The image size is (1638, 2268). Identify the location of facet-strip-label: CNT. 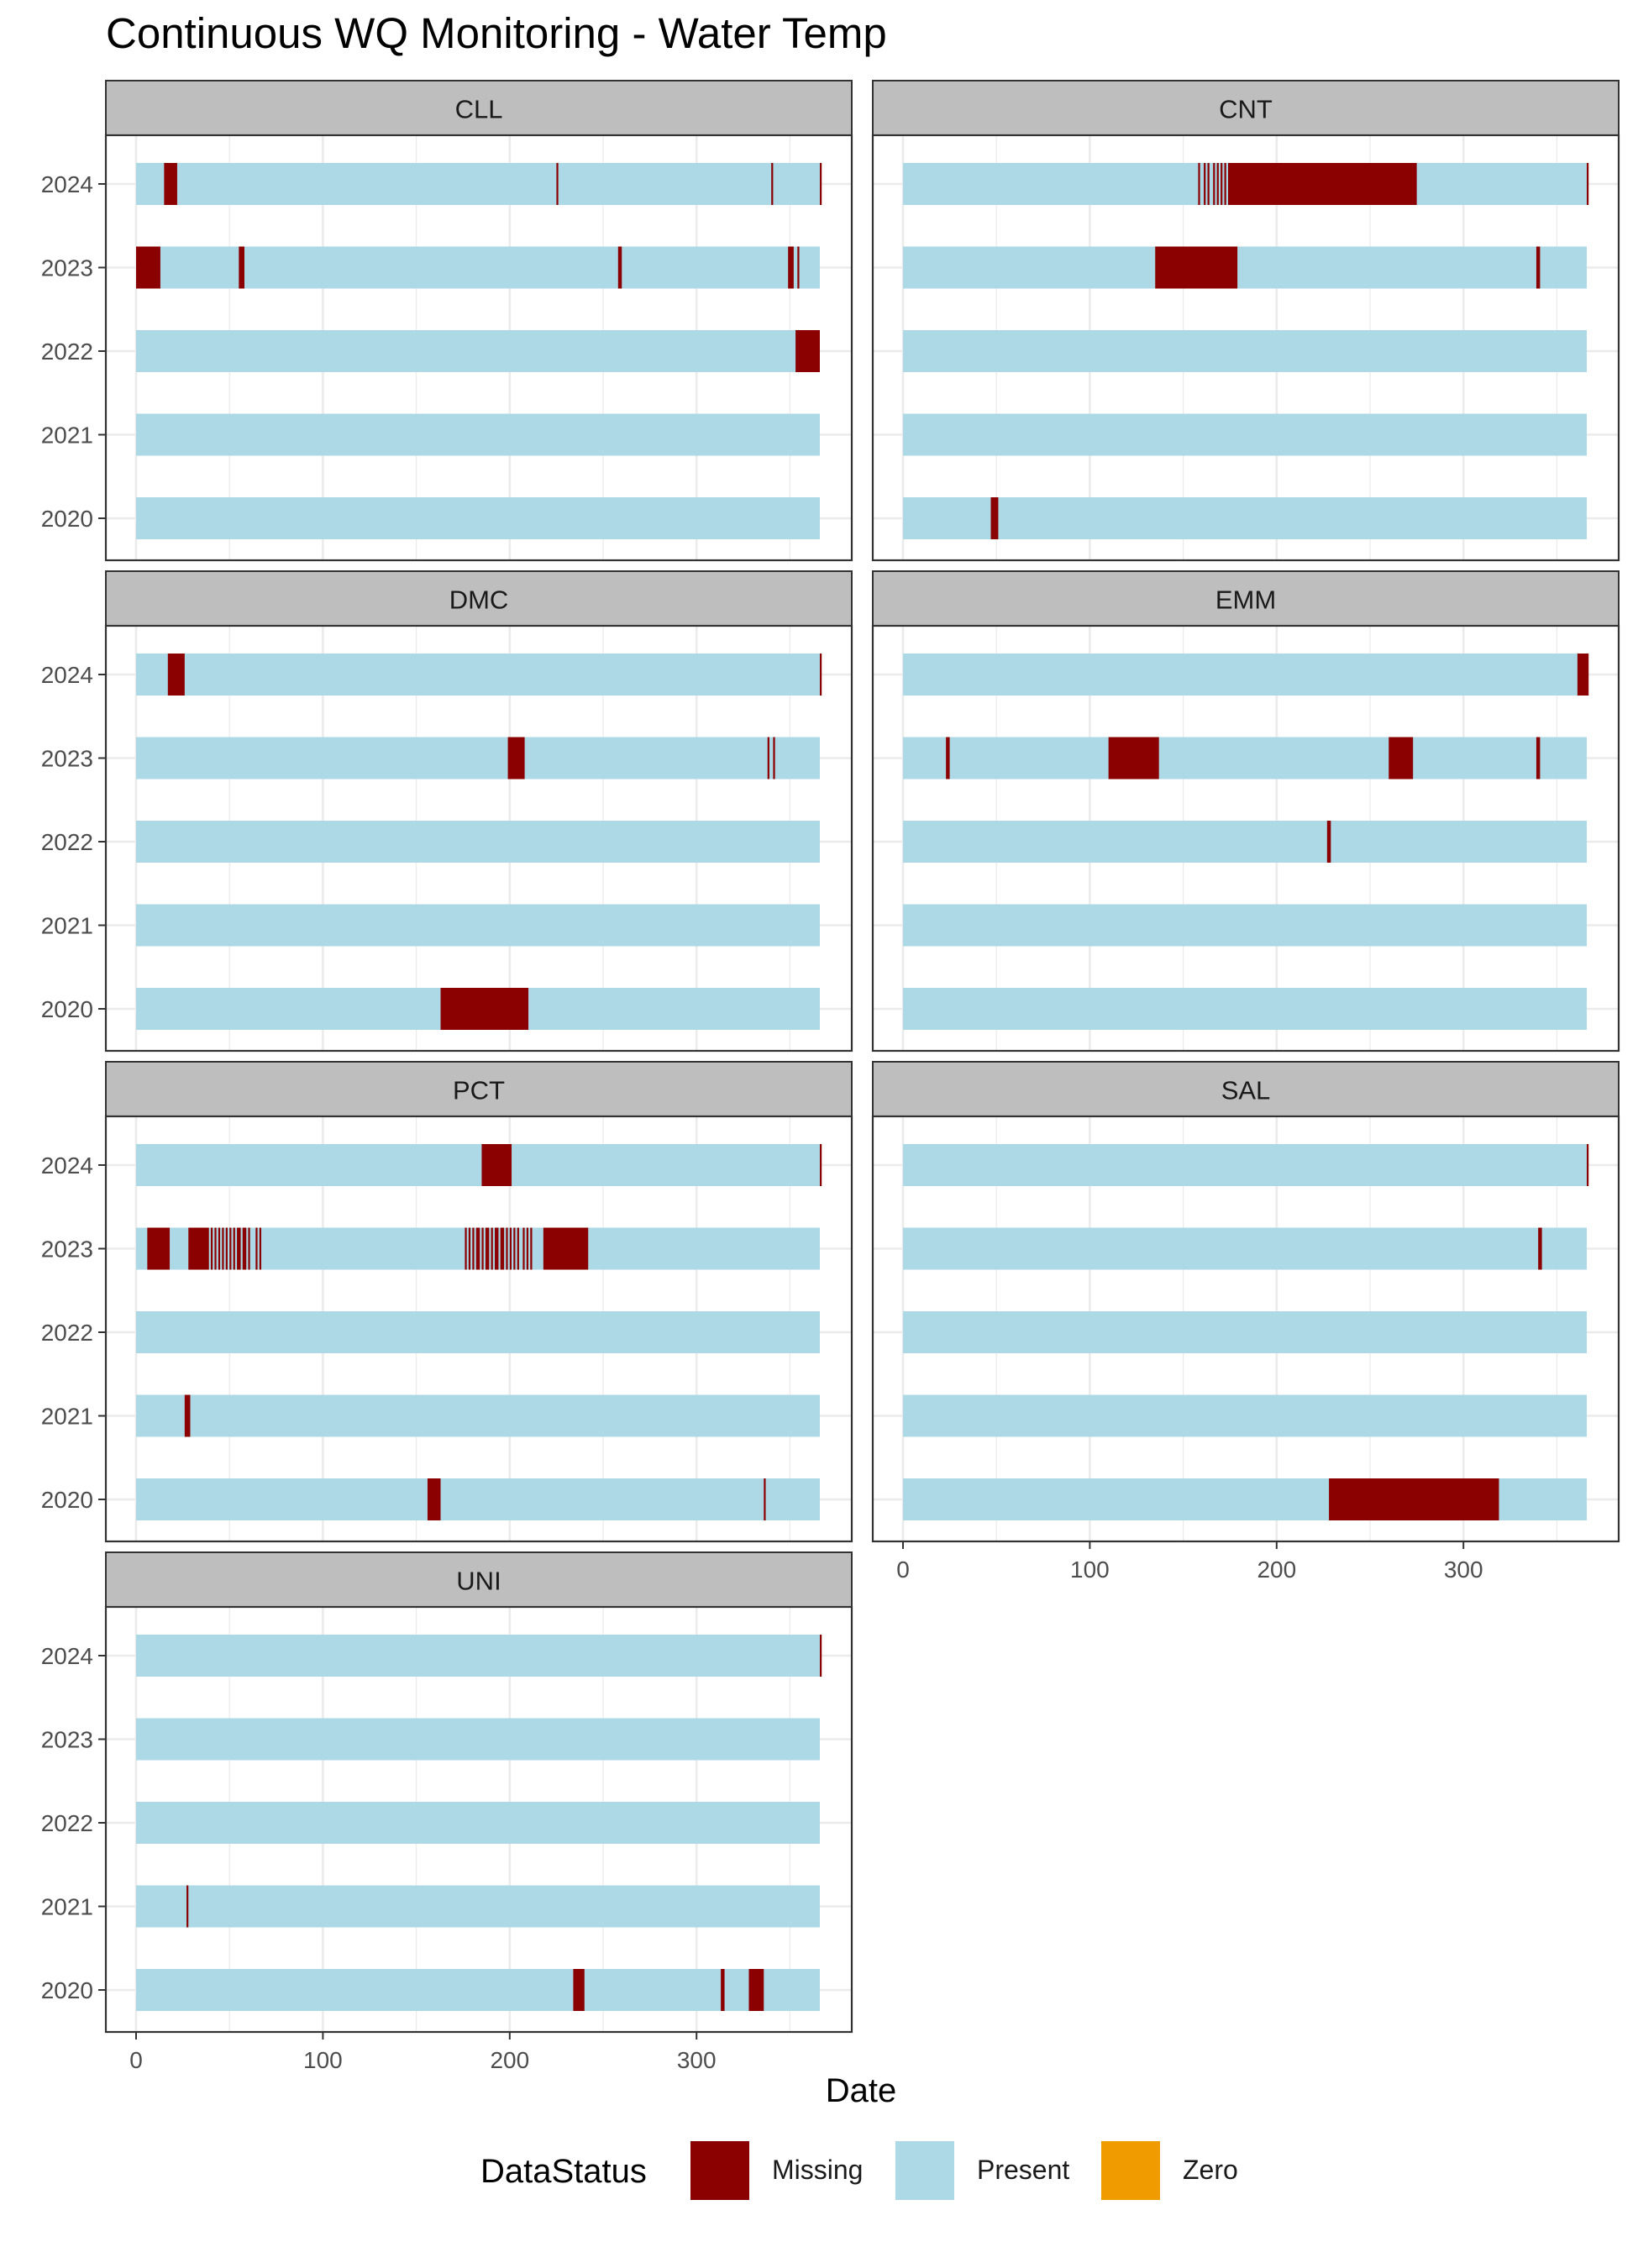
(1246, 109).